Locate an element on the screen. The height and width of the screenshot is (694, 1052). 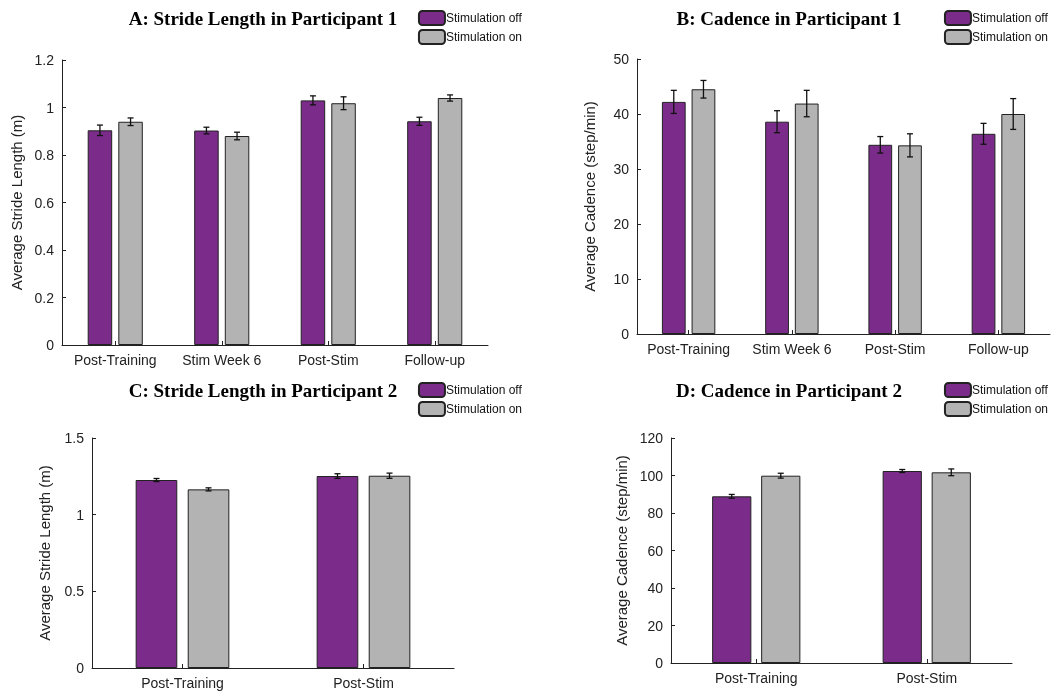
y-tick-label: 120 is located at coordinates (651, 438).